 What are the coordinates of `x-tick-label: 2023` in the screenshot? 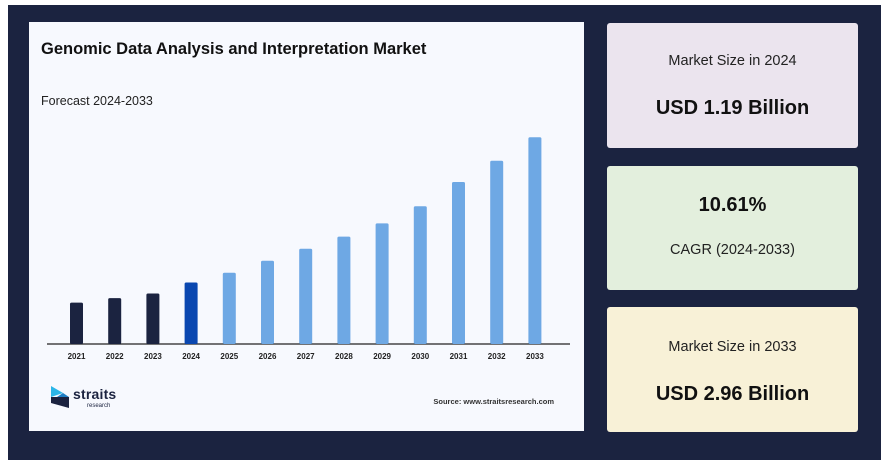 It's located at (153, 356).